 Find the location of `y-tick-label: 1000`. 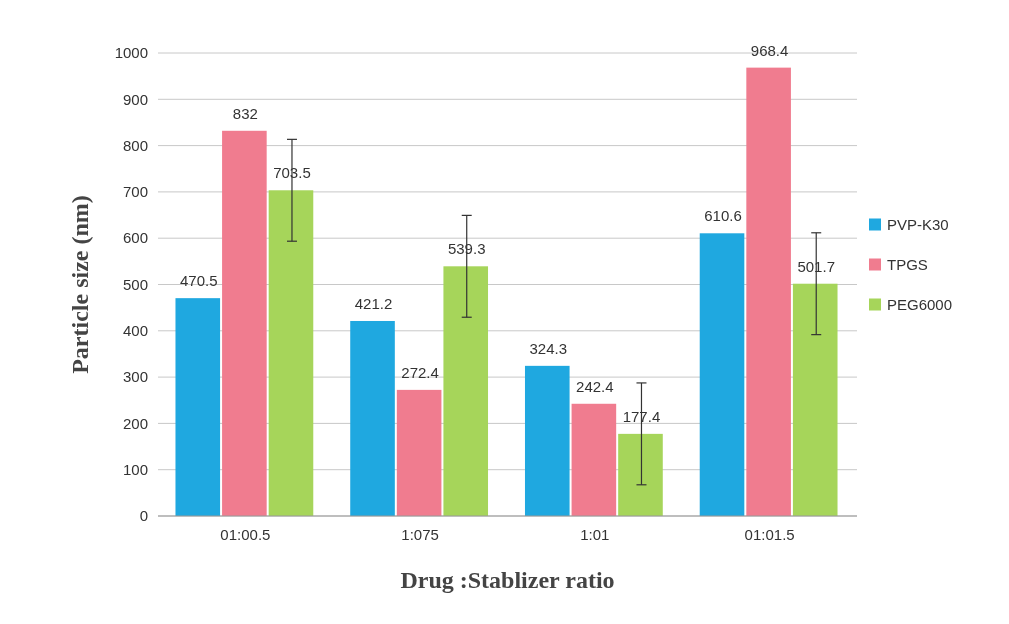

y-tick-label: 1000 is located at coordinates (131, 53).